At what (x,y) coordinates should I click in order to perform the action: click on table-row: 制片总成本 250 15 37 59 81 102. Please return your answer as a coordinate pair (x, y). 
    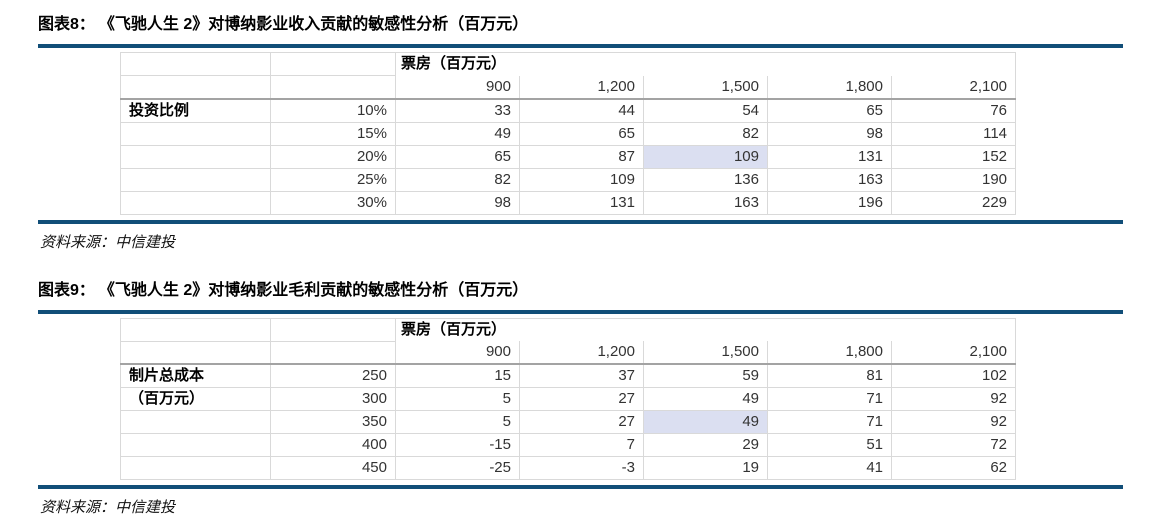
    Looking at the image, I should click on (568, 375).